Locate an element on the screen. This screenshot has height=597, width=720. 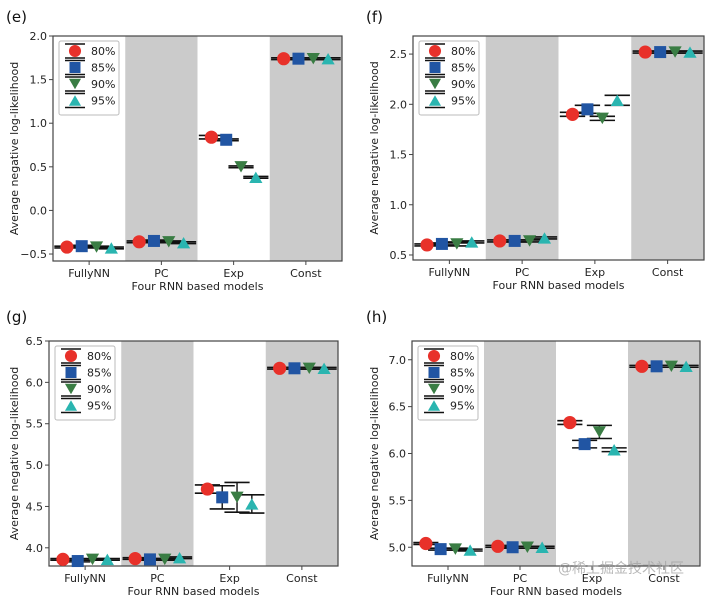
legend-marker-90pct is located at coordinates (434, 389).